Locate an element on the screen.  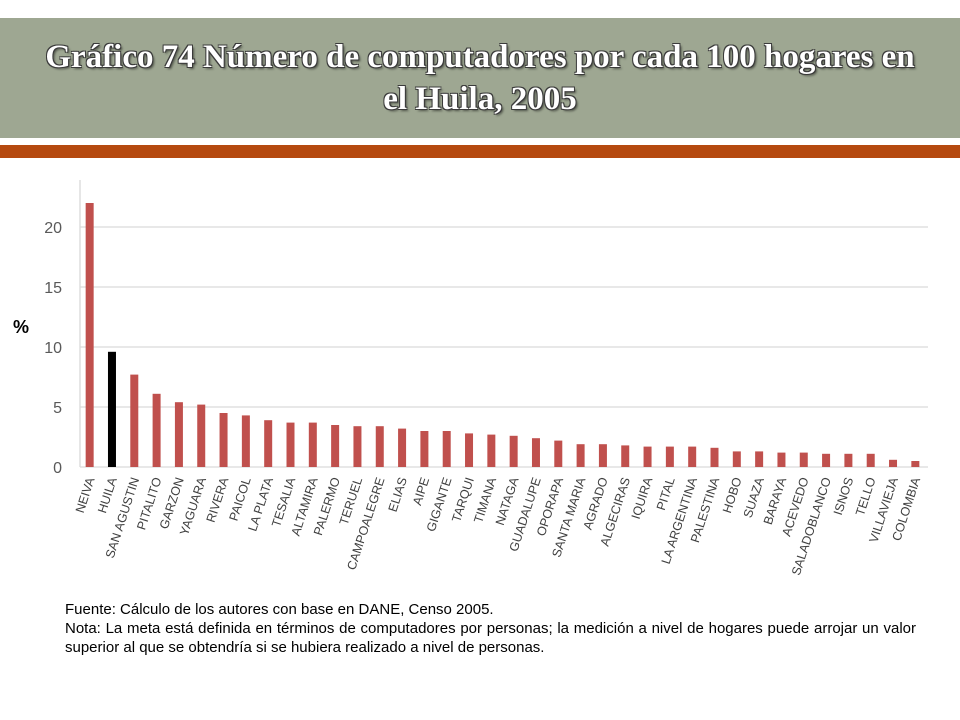
bar-neiva is located at coordinates (89, 335).